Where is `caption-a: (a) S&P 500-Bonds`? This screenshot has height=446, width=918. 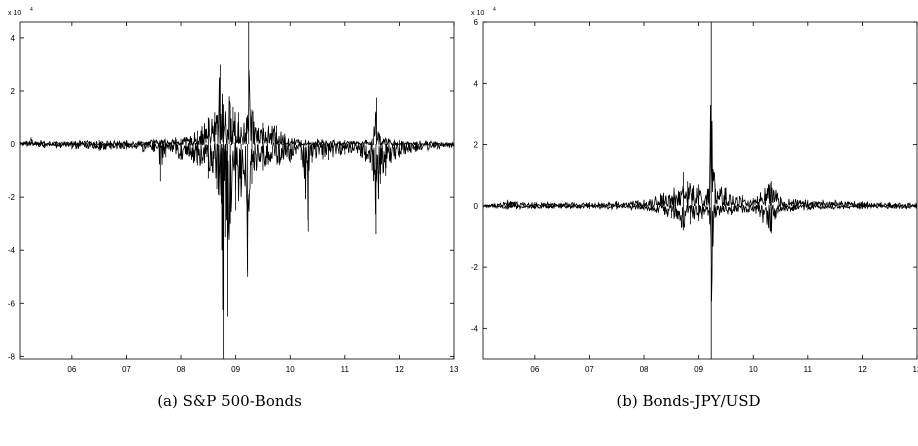
caption-a: (a) S&P 500-Bonds is located at coordinates (229, 401).